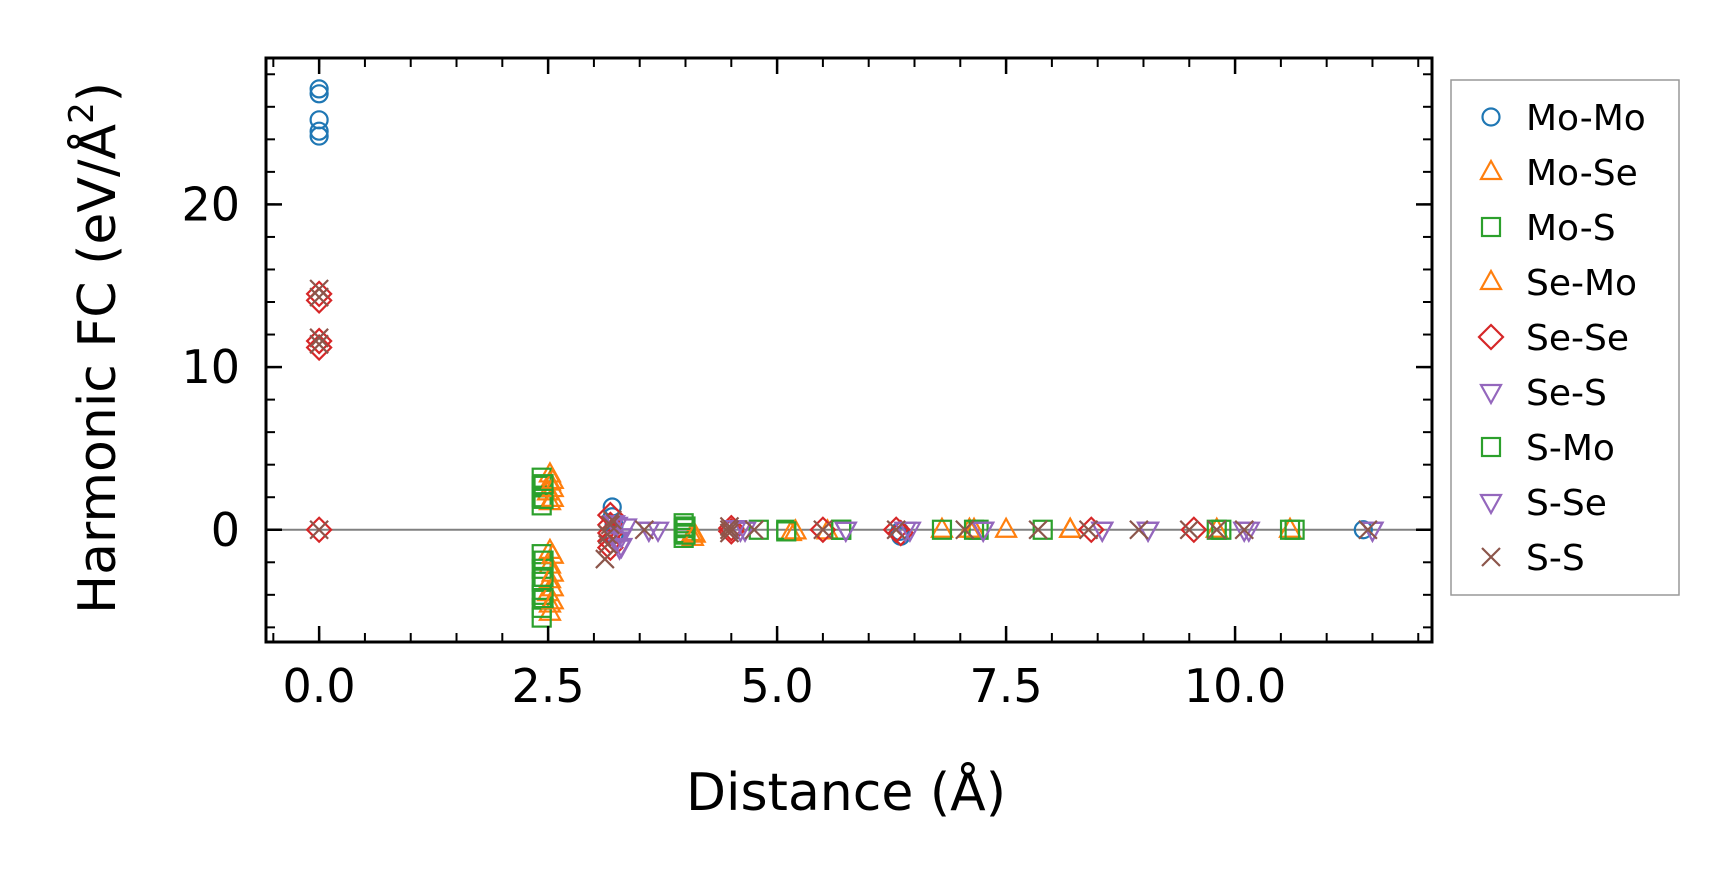  I want to click on legend-label: S-S, so click(1555, 558).